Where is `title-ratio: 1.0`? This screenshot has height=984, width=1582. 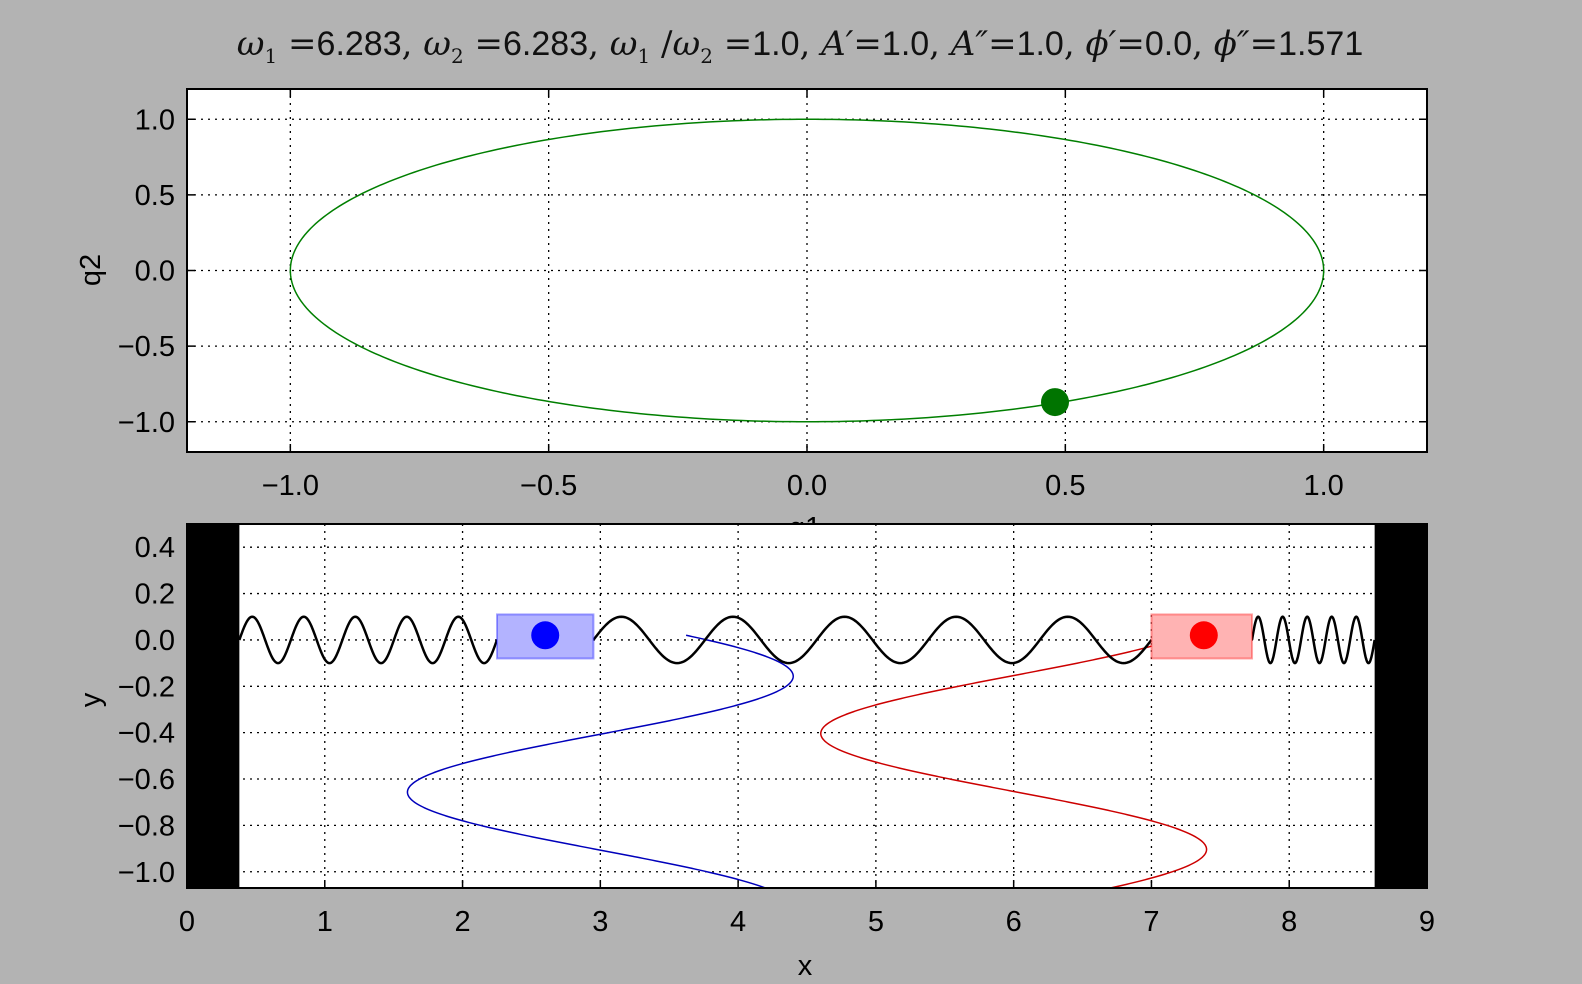
title-ratio: 1.0 is located at coordinates (775, 44).